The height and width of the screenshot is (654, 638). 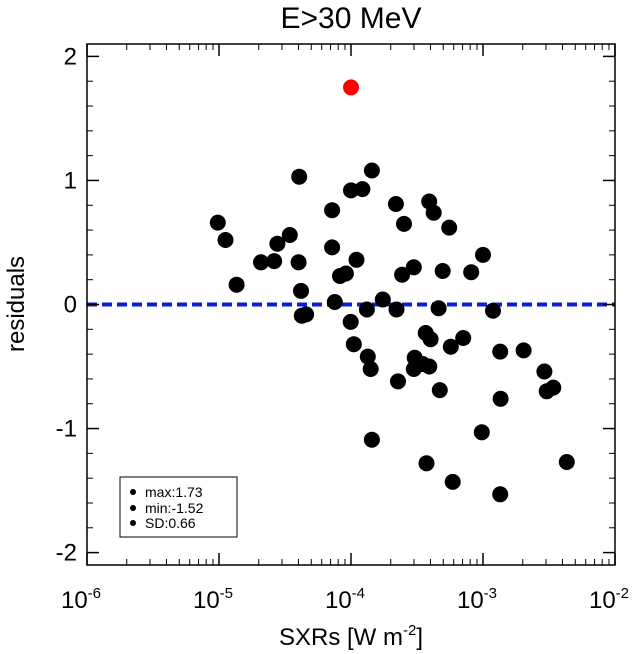 I want to click on x-axis-label: SXRs [W m-2], so click(x=351, y=636).